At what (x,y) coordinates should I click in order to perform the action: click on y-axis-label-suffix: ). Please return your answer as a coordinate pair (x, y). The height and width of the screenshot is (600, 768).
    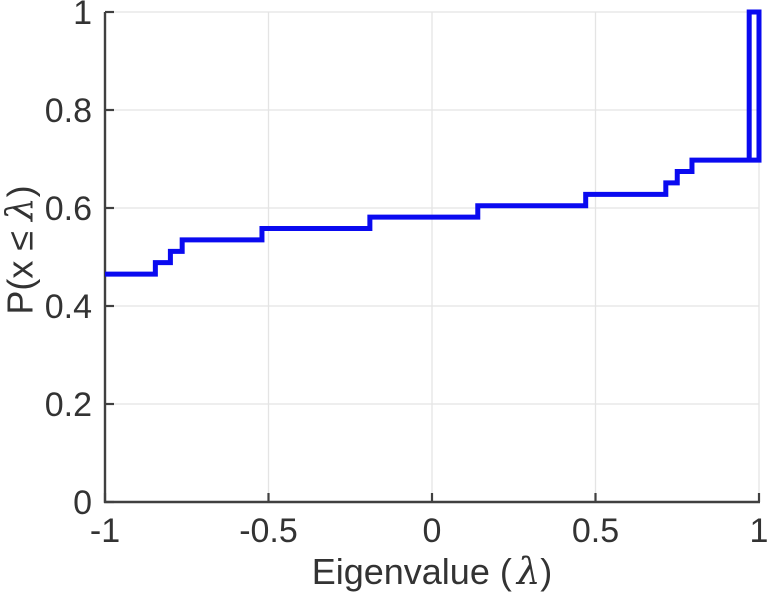
    Looking at the image, I should click on (20, 191).